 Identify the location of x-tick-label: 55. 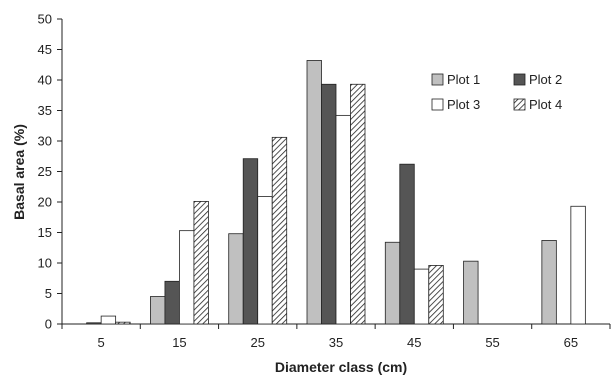
(492, 342).